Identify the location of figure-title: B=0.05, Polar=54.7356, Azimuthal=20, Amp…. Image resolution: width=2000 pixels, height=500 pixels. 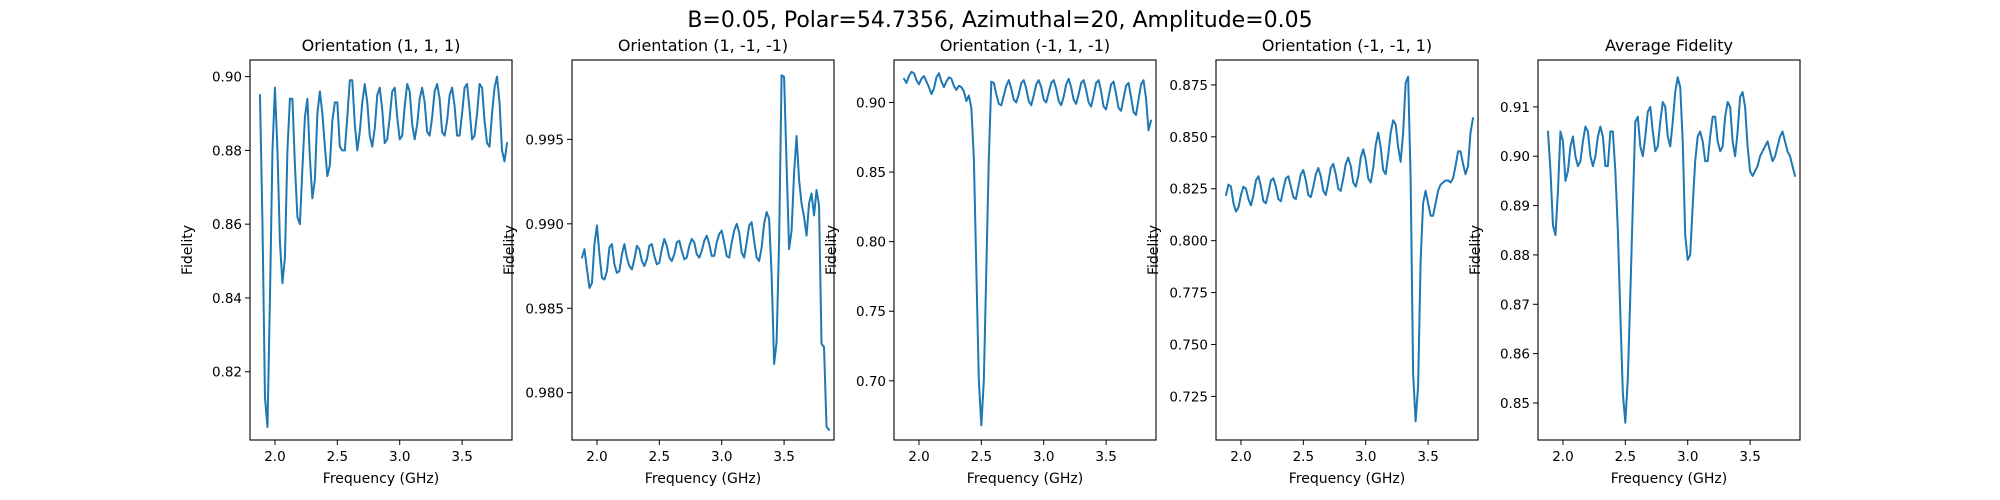
(999, 20).